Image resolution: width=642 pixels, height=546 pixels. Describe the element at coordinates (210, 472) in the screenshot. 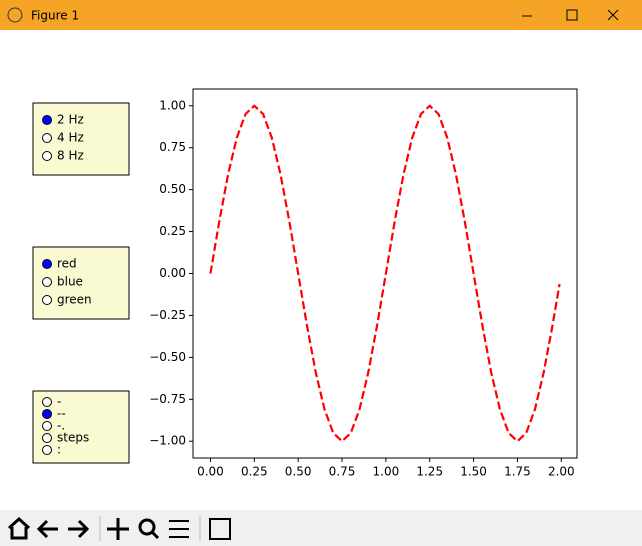

I see `x-tick-label: 0.00` at that location.